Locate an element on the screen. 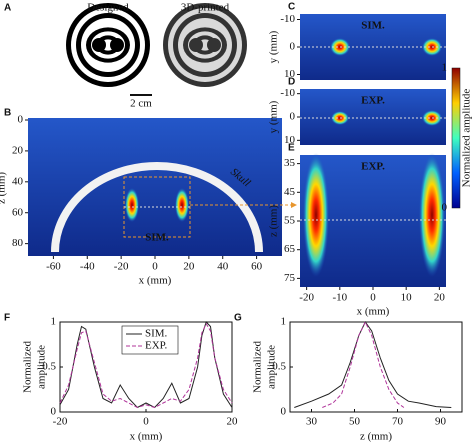 This screenshot has height=444, width=474. heatmap-d is located at coordinates (373, 117).